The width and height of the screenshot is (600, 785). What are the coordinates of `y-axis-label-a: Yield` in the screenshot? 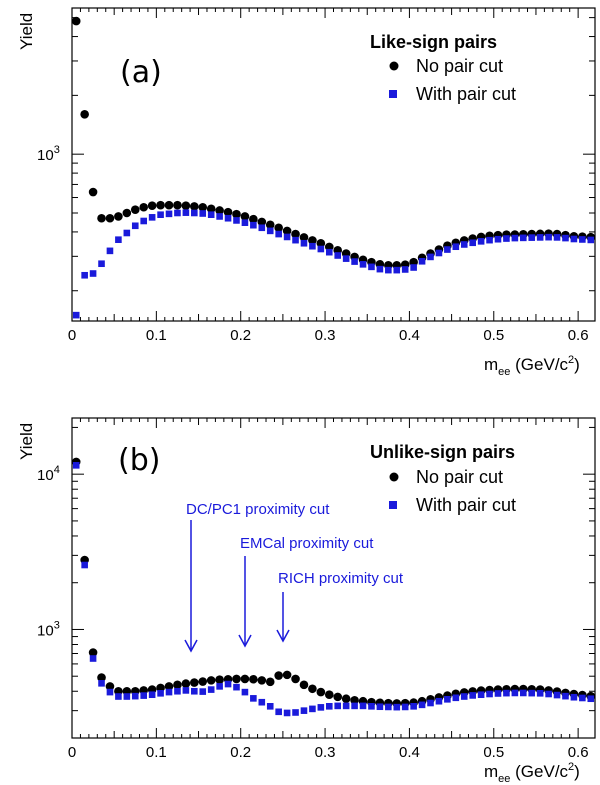 It's located at (26, 31).